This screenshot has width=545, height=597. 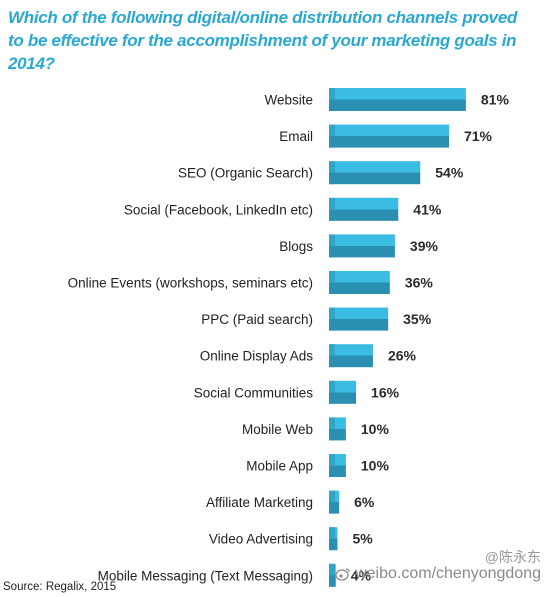 I want to click on category-label: Mobile Web, so click(x=277, y=429).